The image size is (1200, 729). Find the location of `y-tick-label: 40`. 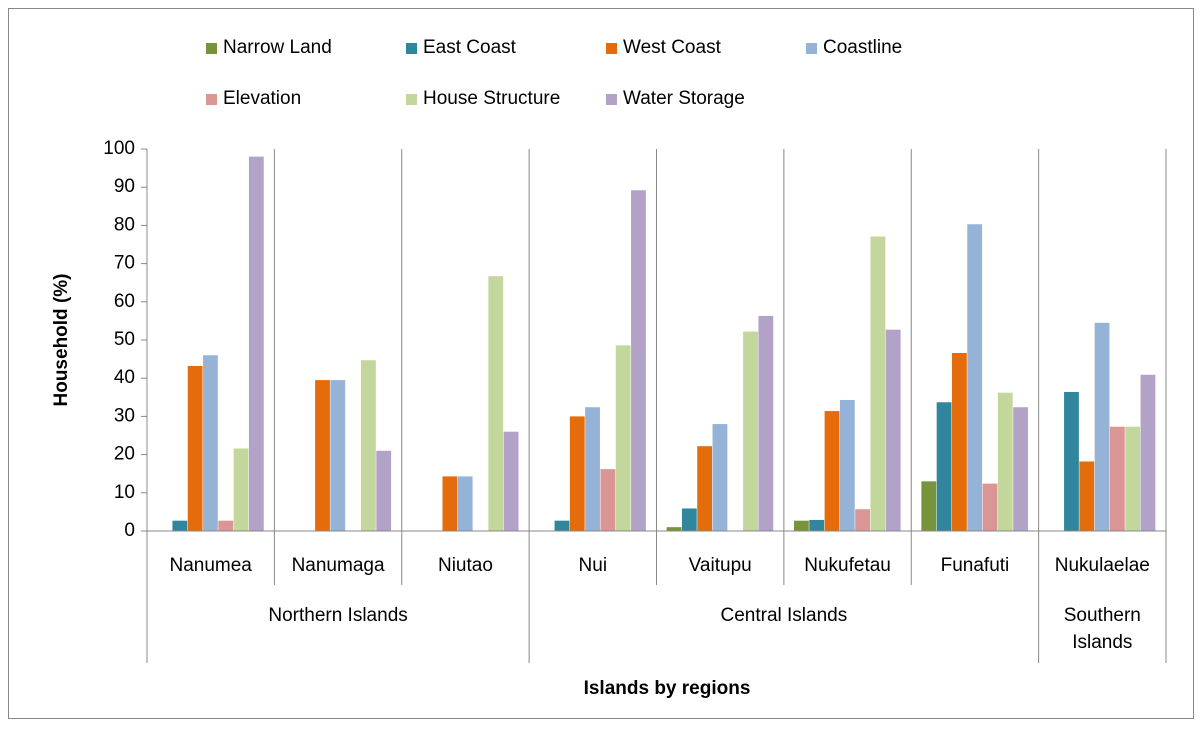

y-tick-label: 40 is located at coordinates (124, 377).